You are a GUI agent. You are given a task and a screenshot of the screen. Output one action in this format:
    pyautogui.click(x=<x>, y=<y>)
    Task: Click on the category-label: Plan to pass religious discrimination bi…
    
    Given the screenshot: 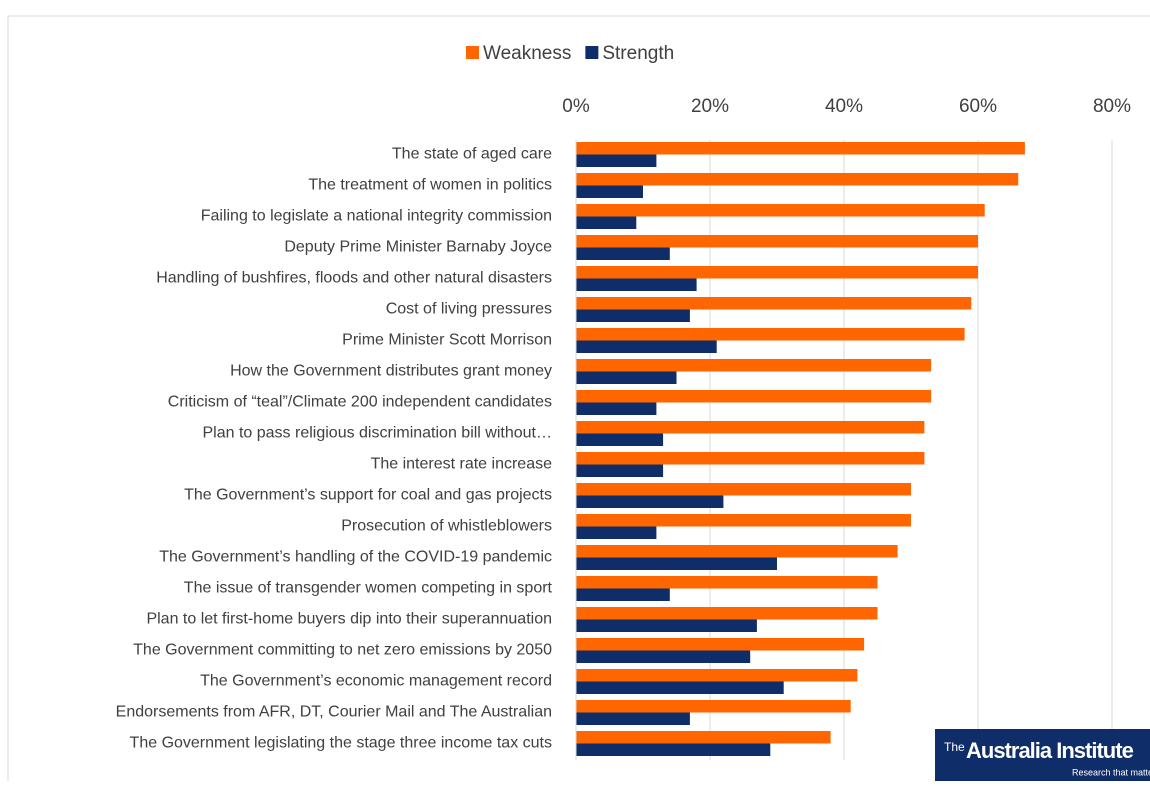 What is the action you would take?
    pyautogui.click(x=378, y=433)
    